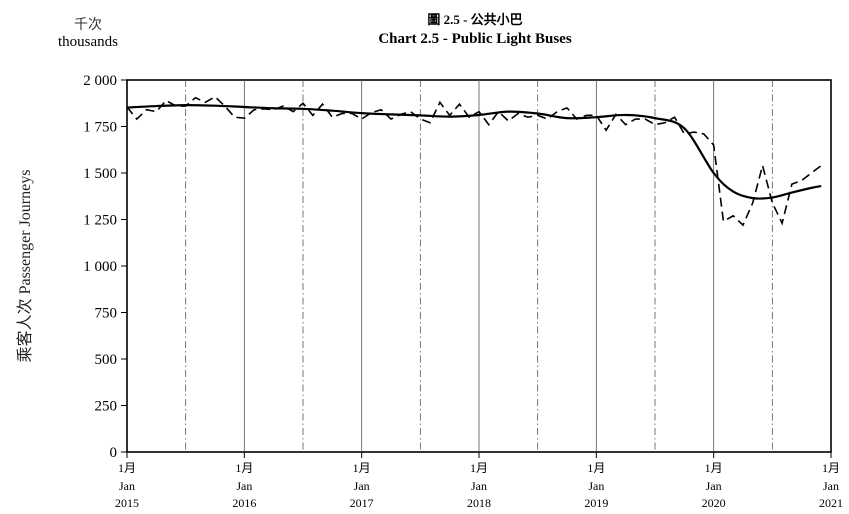  Describe the element at coordinates (114, 453) in the screenshot. I see `y-tick-label: 0` at that location.